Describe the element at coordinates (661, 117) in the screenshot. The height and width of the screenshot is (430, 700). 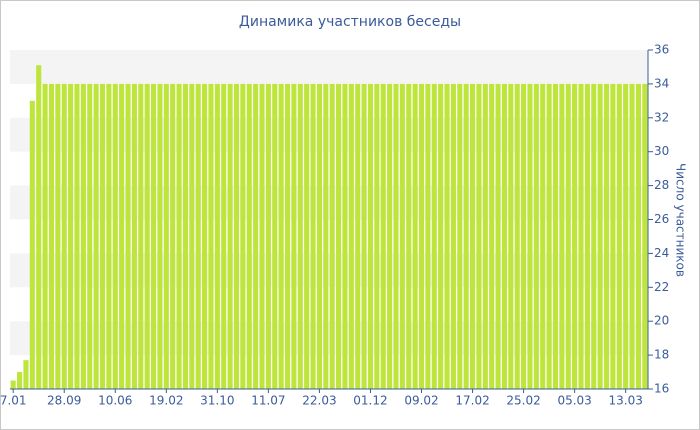
I see `y-tick-label: 32` at that location.